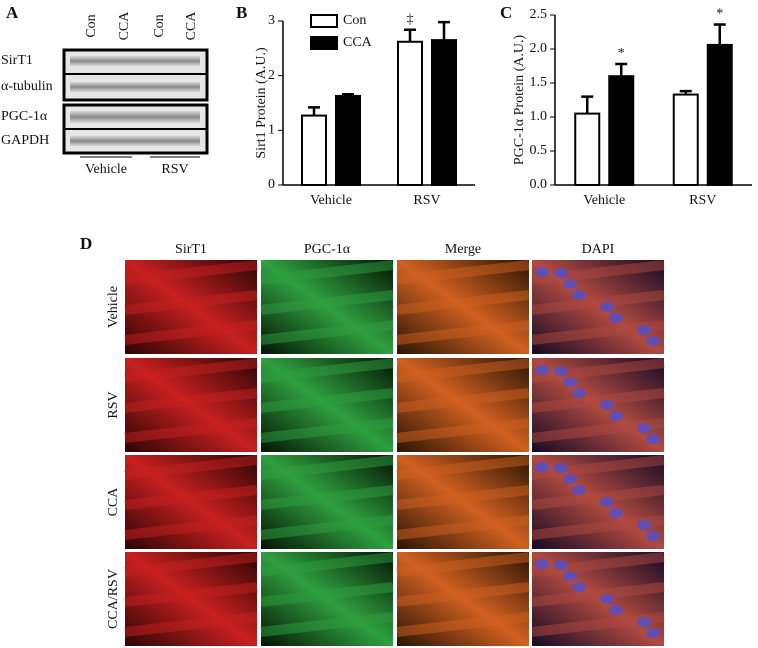 The width and height of the screenshot is (758, 648). Describe the element at coordinates (113, 307) in the screenshot. I see `row-label: Vehicle` at that location.